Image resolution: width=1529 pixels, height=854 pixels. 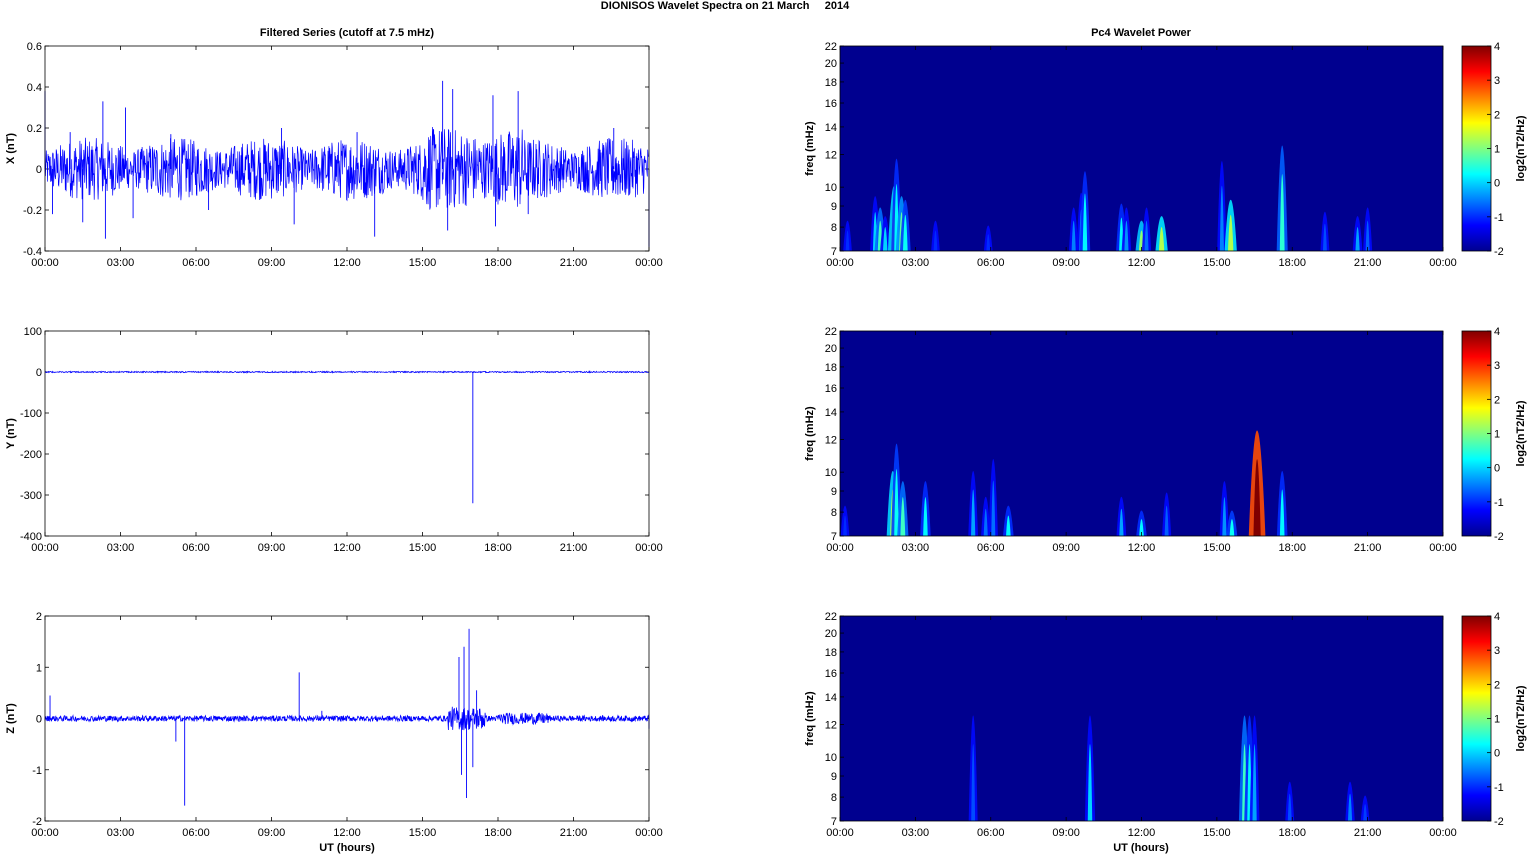 I want to click on y-tick-label: 22, so click(x=831, y=332).